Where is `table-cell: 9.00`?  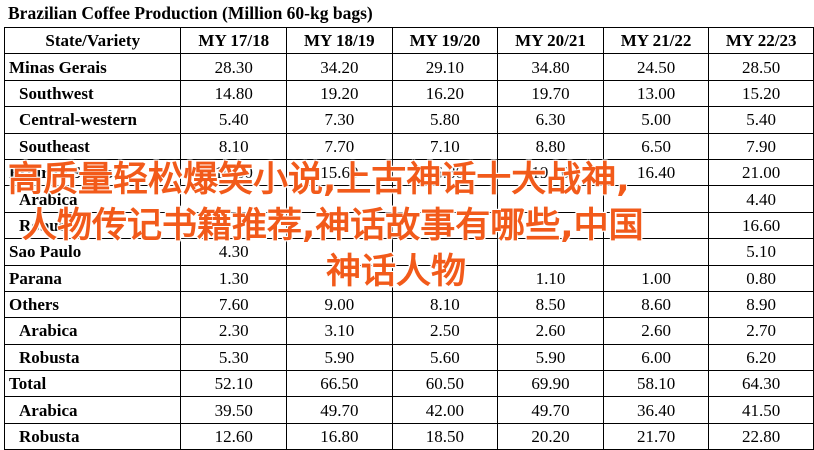 table-cell: 9.00 is located at coordinates (339, 304).